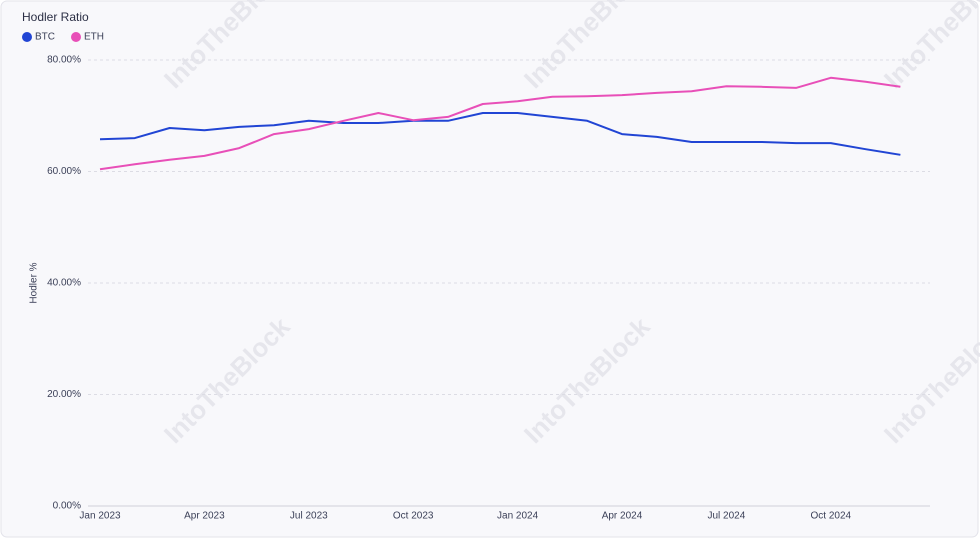  I want to click on legend-label: ETH, so click(94, 37).